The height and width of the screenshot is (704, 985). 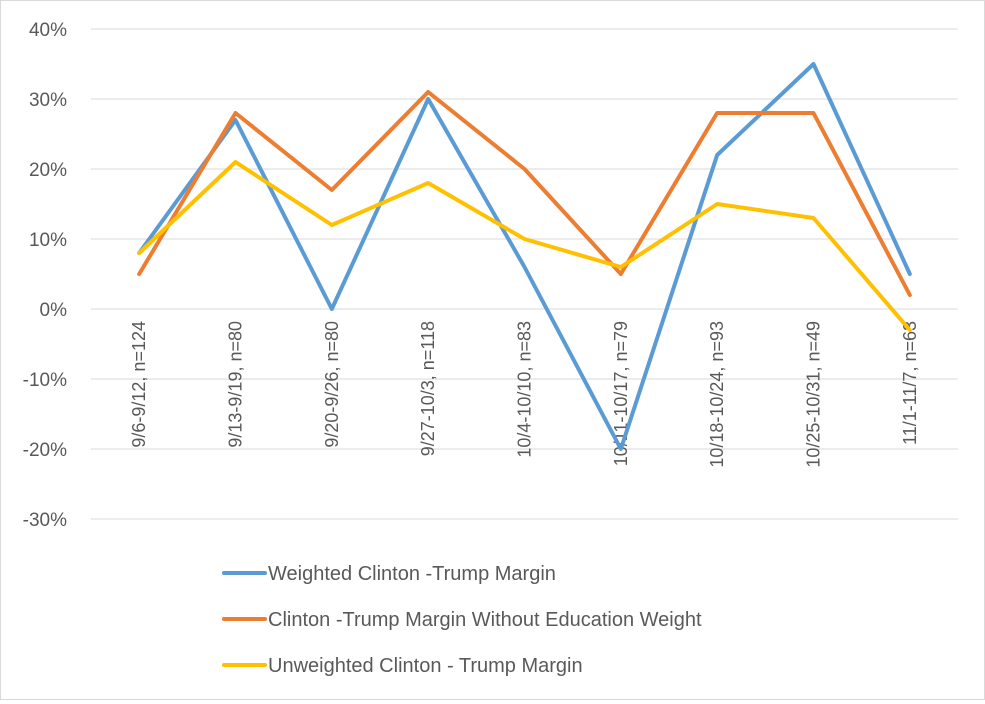 I want to click on y-tick-label: 0%, so click(x=54, y=310).